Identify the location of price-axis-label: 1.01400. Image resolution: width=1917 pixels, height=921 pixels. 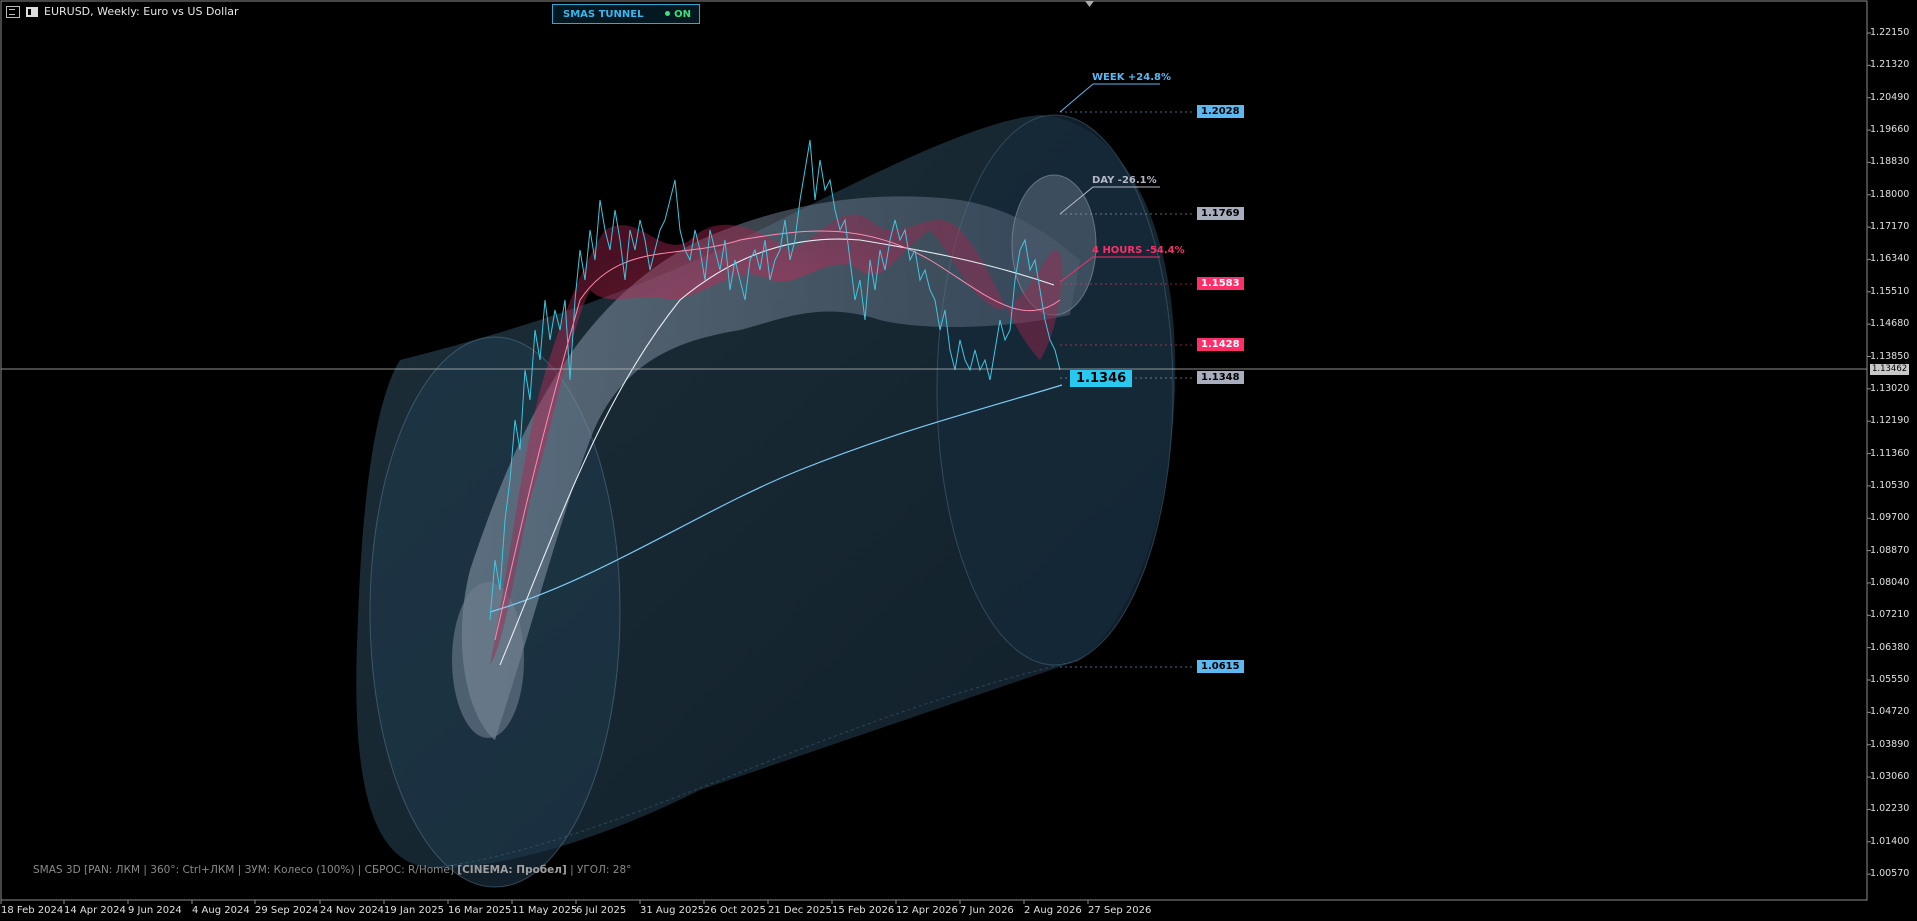
(1890, 841).